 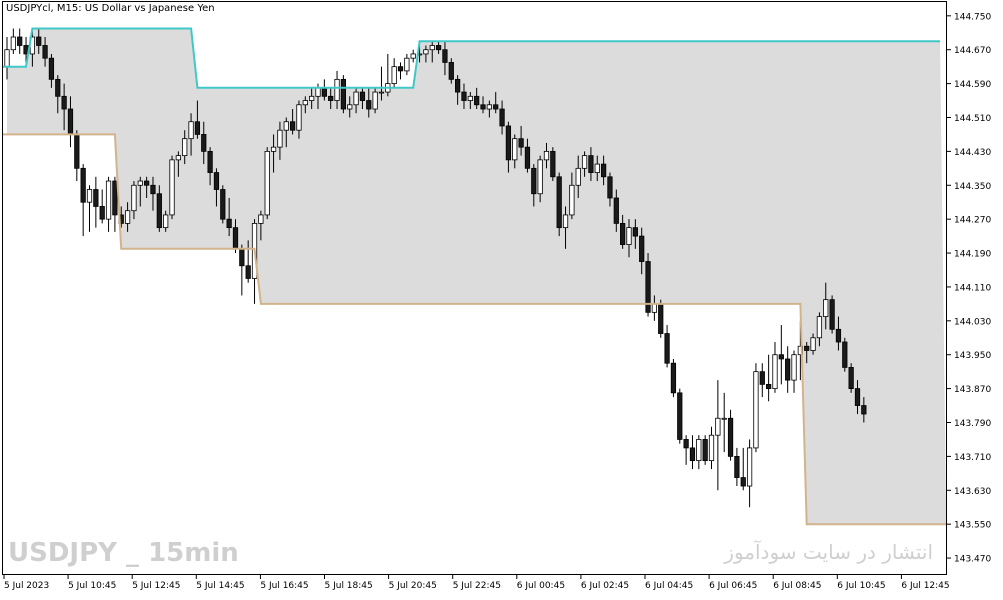 What do you see at coordinates (220, 586) in the screenshot?
I see `x-tick-label: 5 Jul 14:45` at bounding box center [220, 586].